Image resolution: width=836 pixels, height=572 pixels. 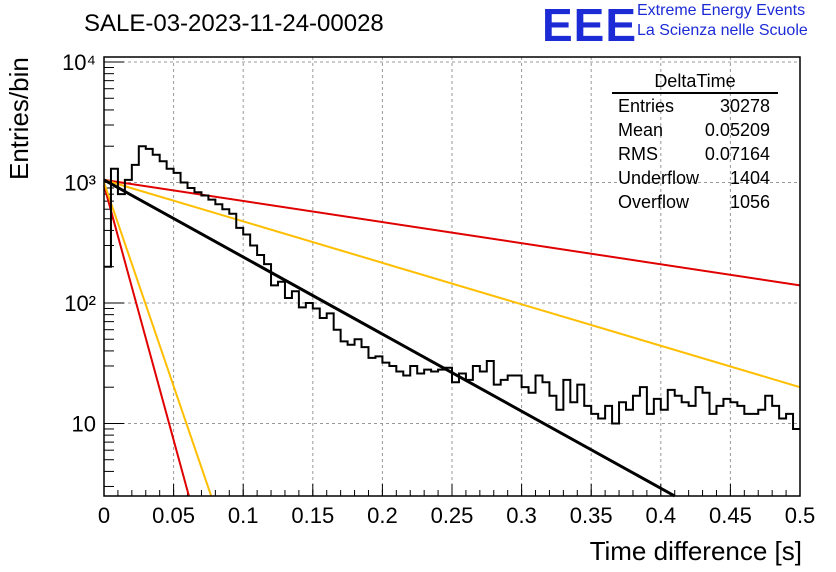 What do you see at coordinates (695, 82) in the screenshot?
I see `stats-title: DeltaTime` at bounding box center [695, 82].